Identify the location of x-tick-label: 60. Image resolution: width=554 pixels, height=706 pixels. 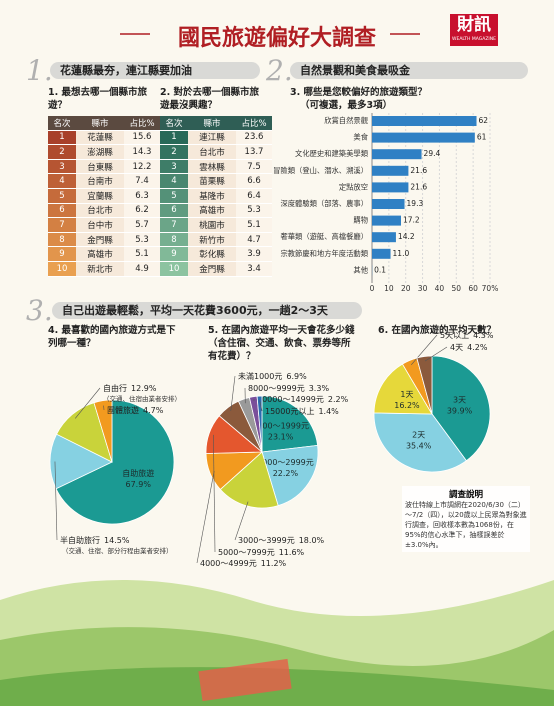
(473, 288).